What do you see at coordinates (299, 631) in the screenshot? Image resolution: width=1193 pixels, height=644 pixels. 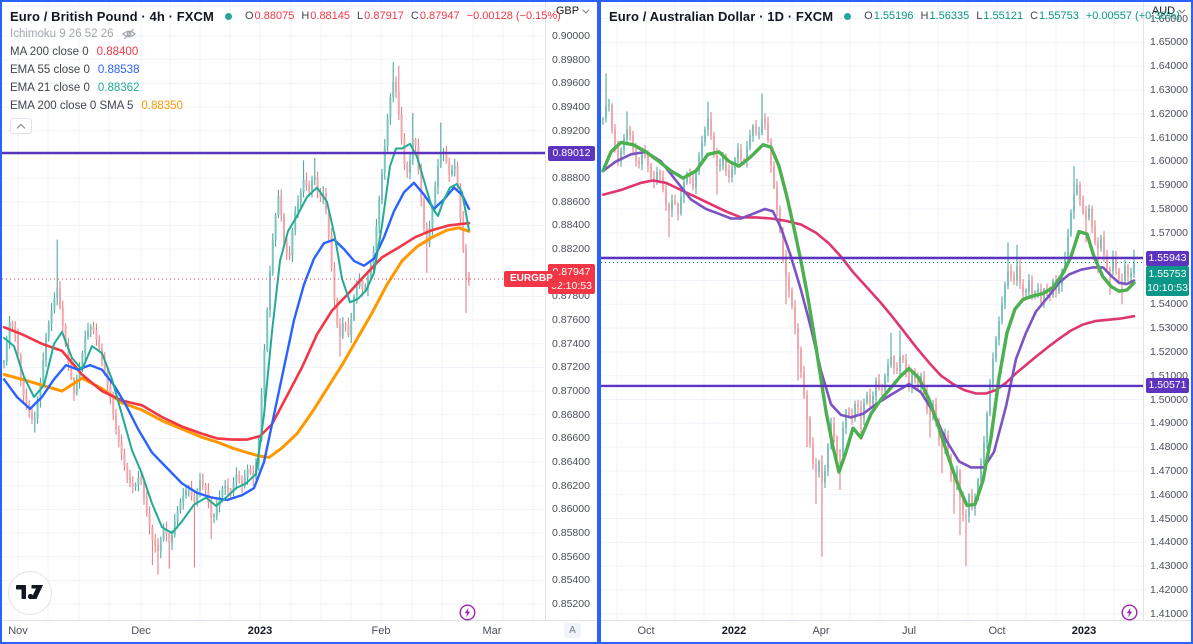 I see `eurgbp-time-axis: Nov Dec 2023 Feb Mar` at bounding box center [299, 631].